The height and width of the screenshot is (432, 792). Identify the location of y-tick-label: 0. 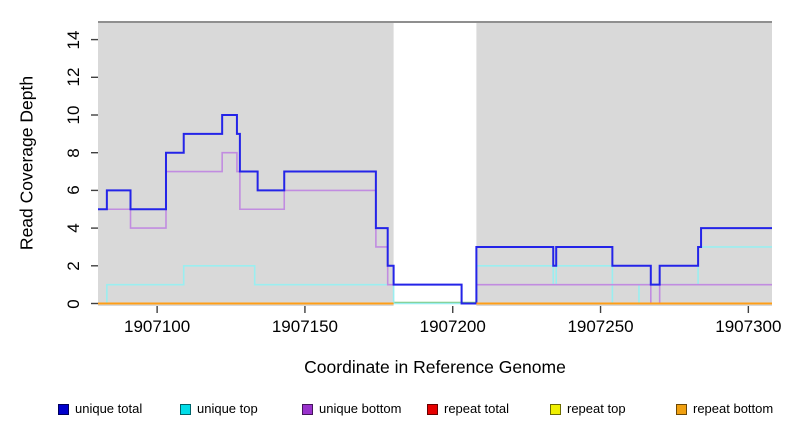
(73, 303).